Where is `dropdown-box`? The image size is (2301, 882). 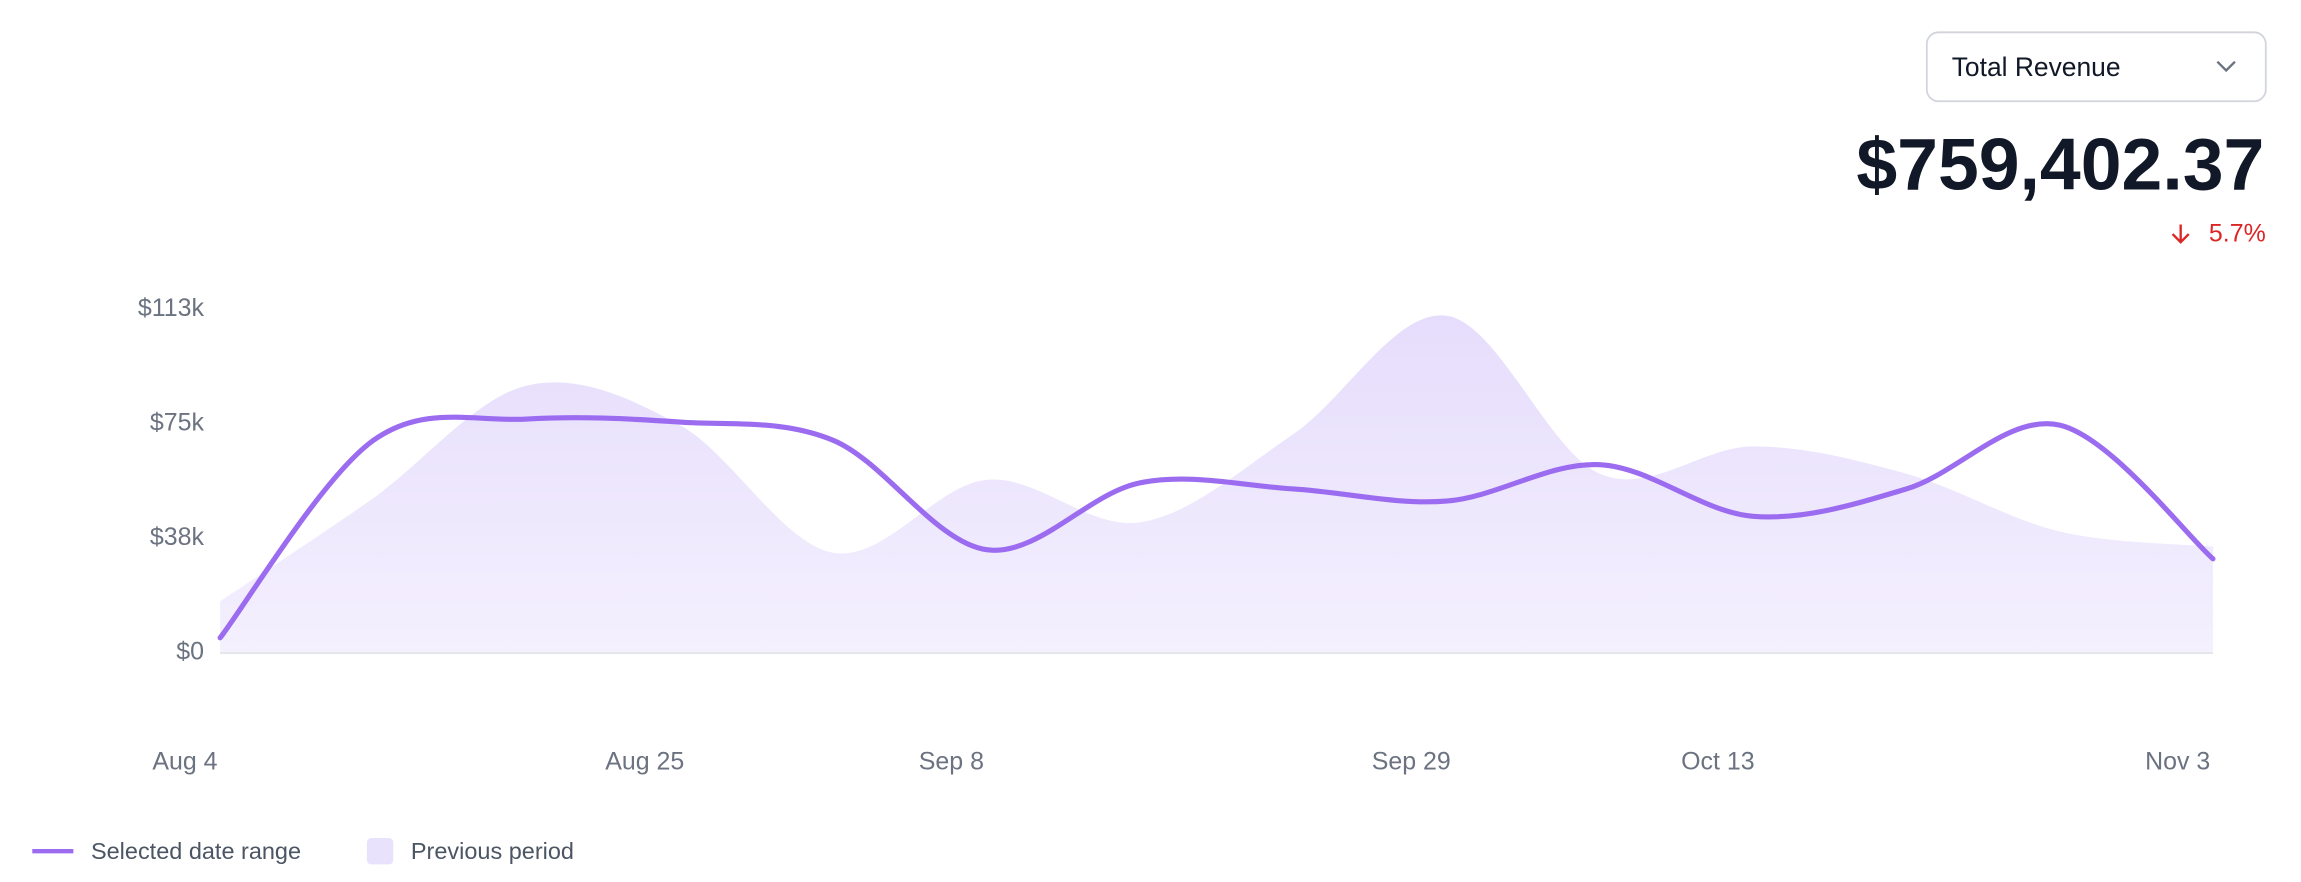
dropdown-box is located at coordinates (2096, 67).